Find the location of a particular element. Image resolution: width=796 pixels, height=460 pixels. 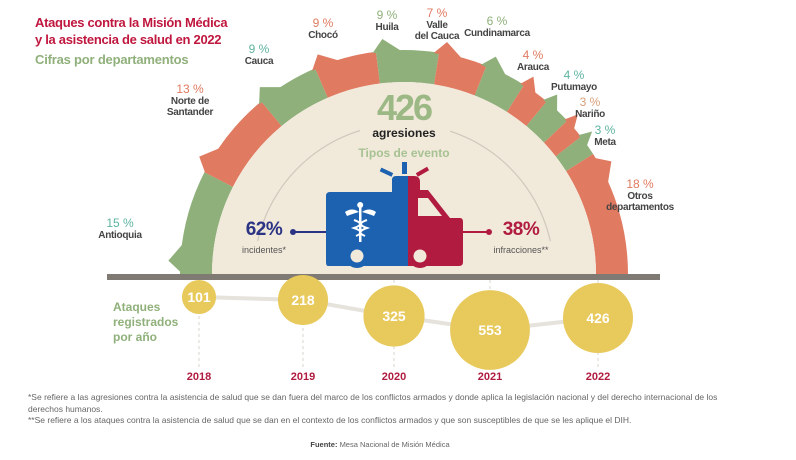

incidents-value: 62% is located at coordinates (264, 229).